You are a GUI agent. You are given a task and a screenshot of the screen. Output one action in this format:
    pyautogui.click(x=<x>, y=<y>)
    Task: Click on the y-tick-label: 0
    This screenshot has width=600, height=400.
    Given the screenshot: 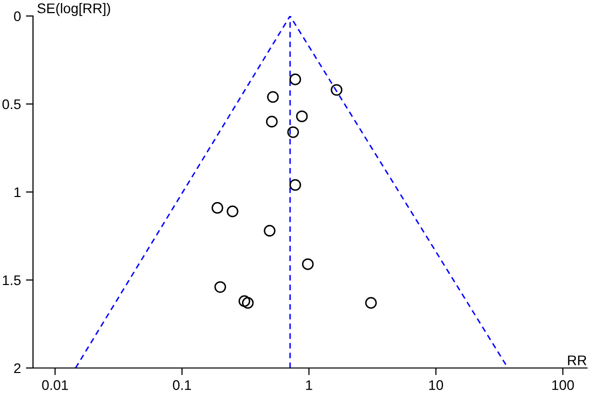 What is the action you would take?
    pyautogui.click(x=17, y=16)
    